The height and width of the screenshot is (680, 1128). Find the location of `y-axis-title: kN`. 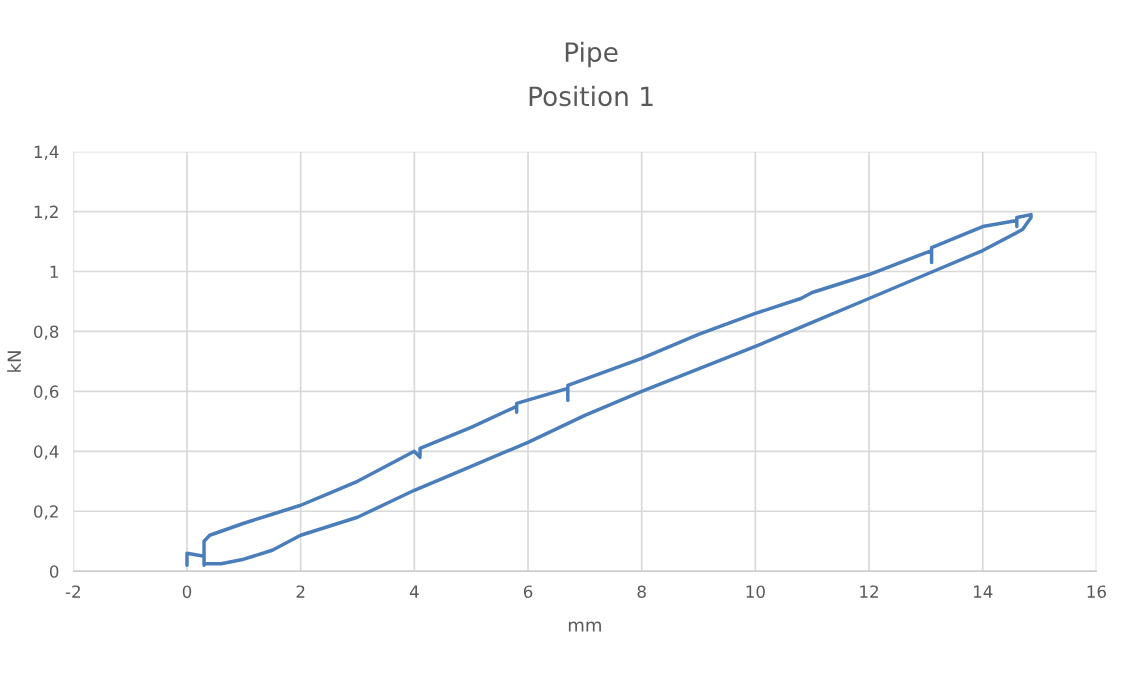

y-axis-title: kN is located at coordinates (14, 361).